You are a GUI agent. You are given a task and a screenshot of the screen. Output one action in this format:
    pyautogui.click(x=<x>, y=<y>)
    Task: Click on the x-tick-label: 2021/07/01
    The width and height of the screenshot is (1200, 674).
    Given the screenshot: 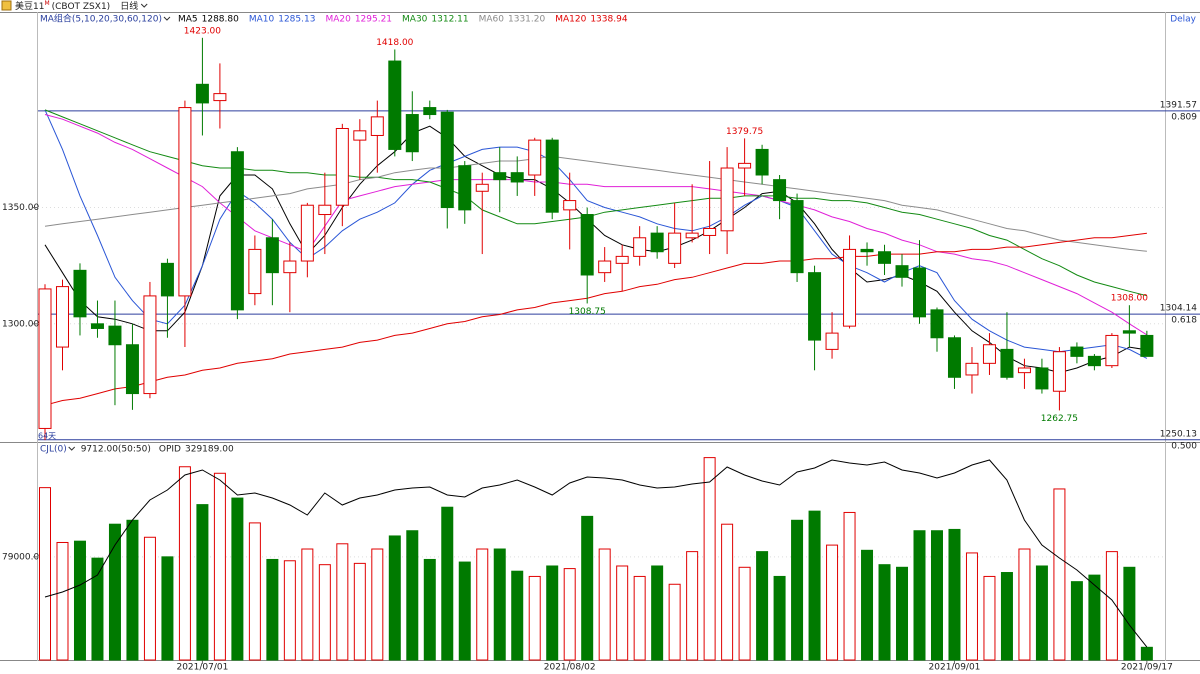 What is the action you would take?
    pyautogui.click(x=202, y=668)
    